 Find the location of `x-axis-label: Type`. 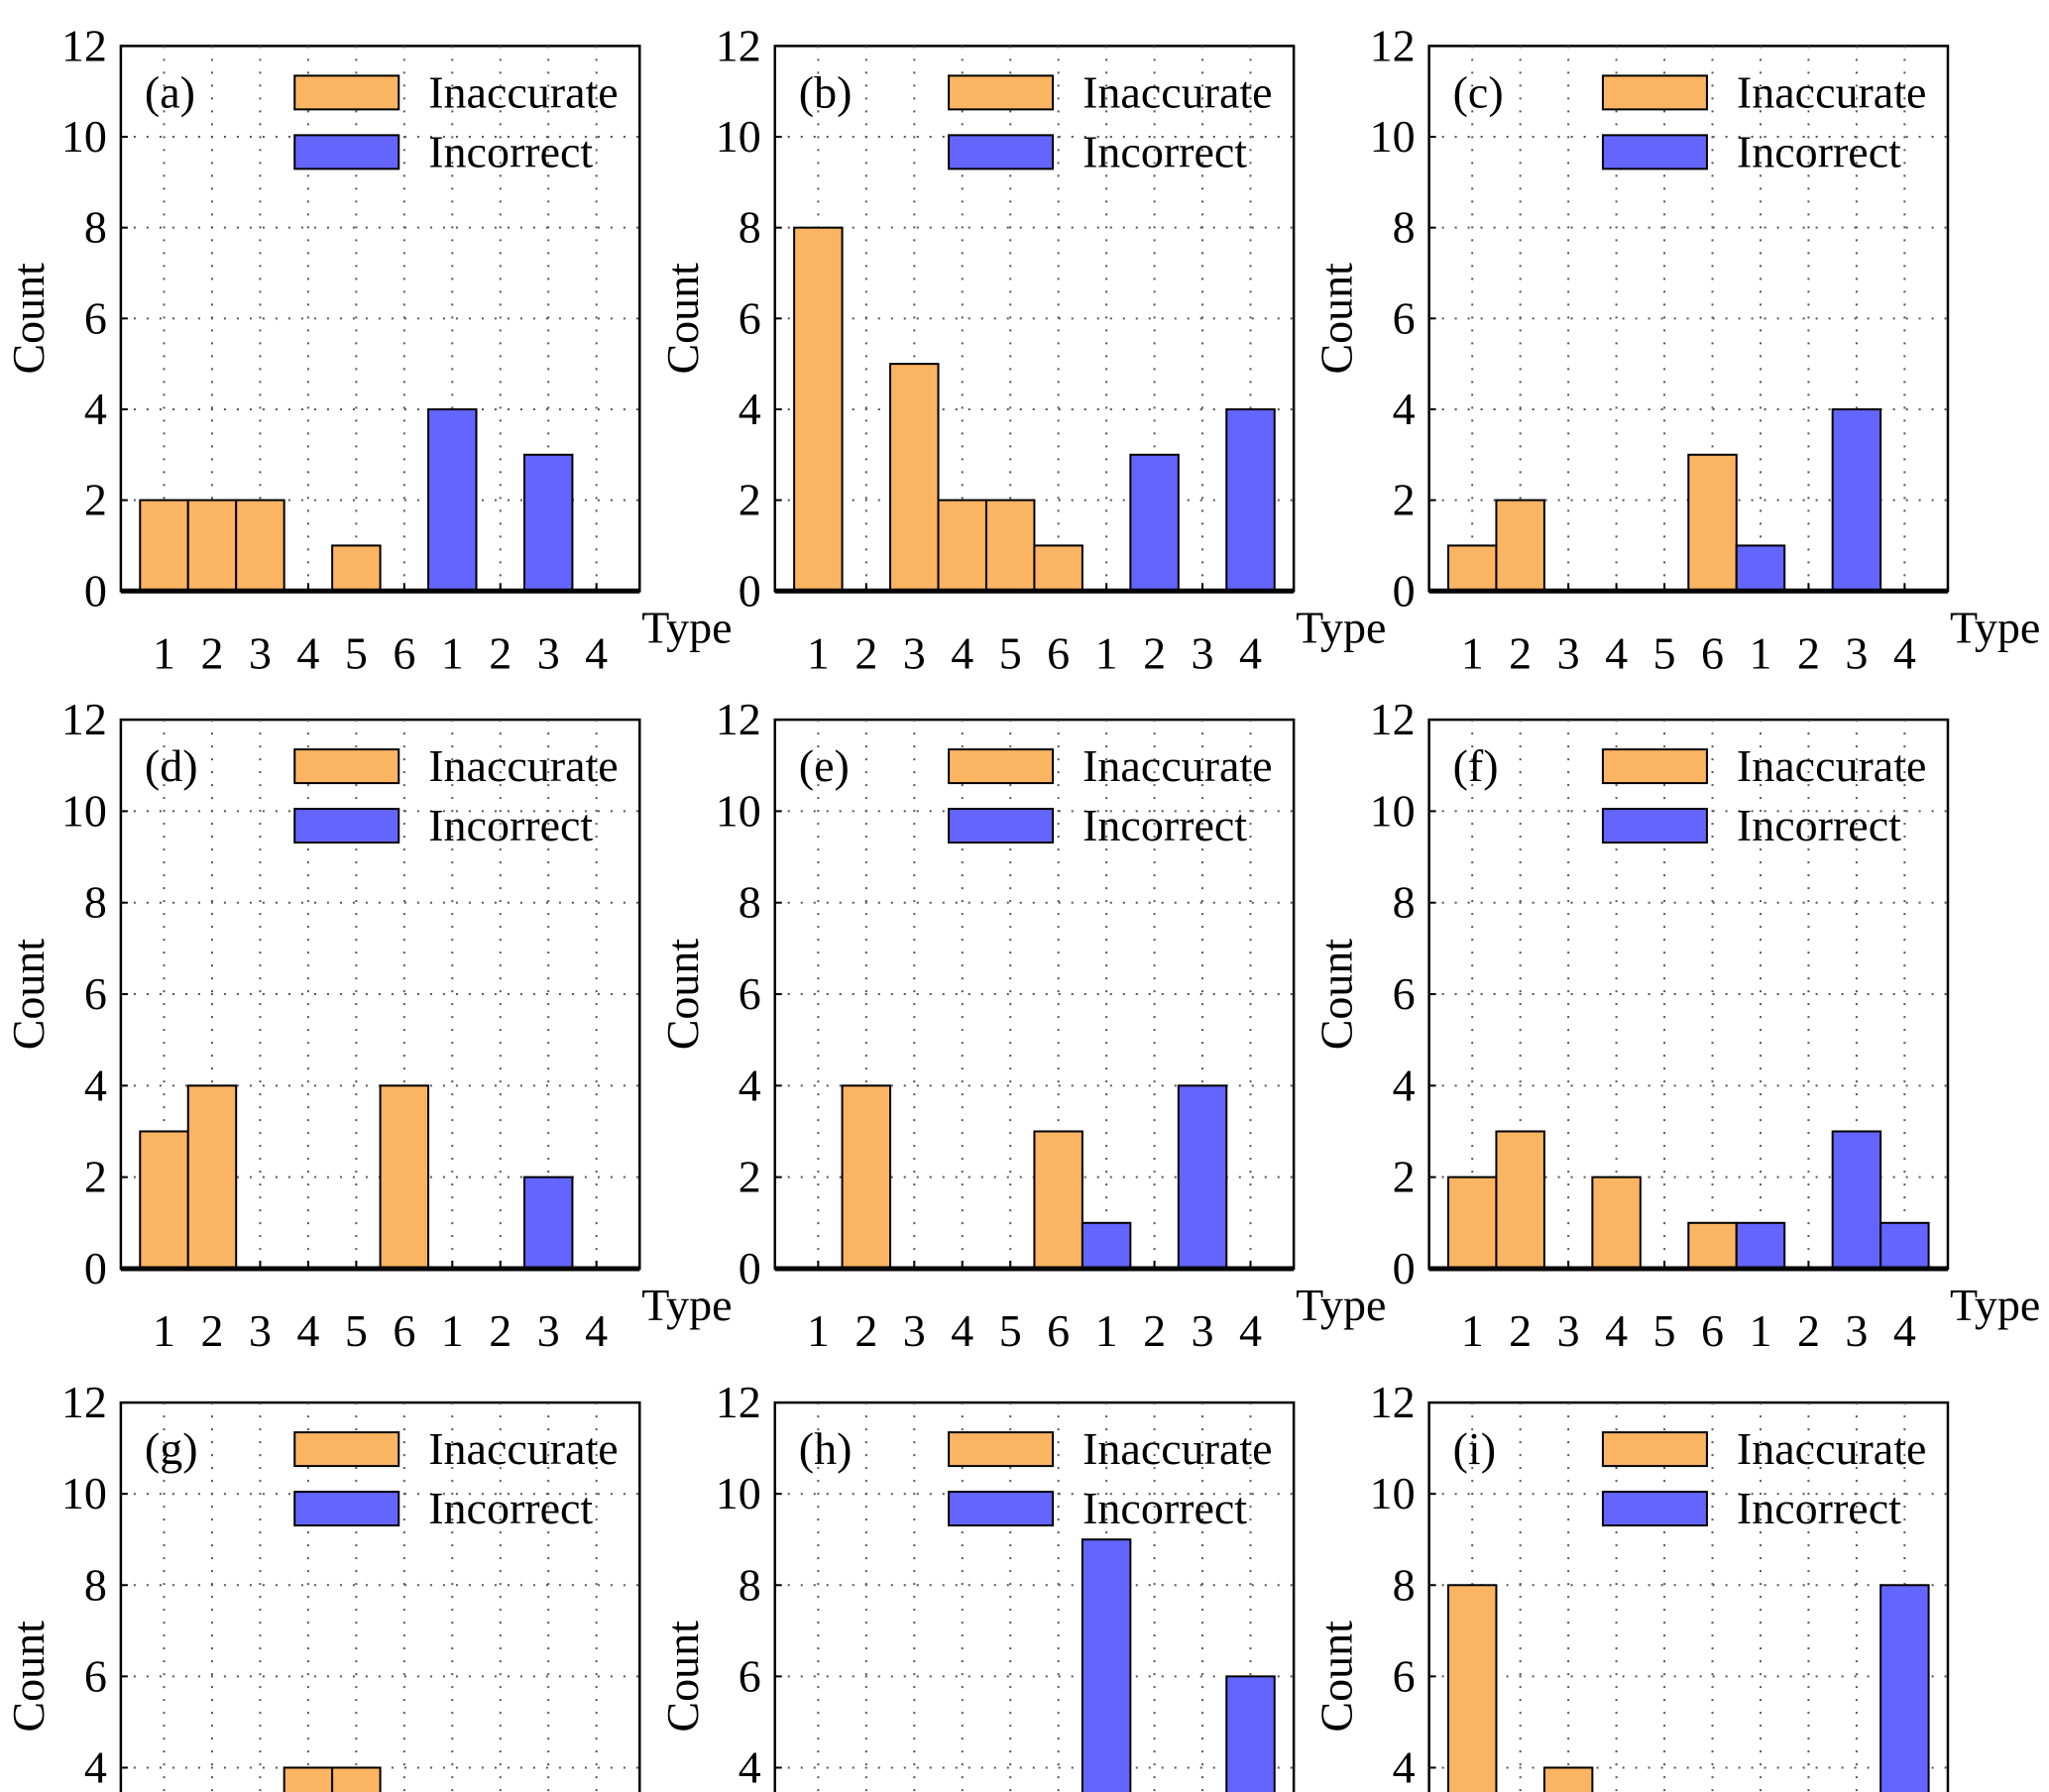

x-axis-label: Type is located at coordinates (686, 627).